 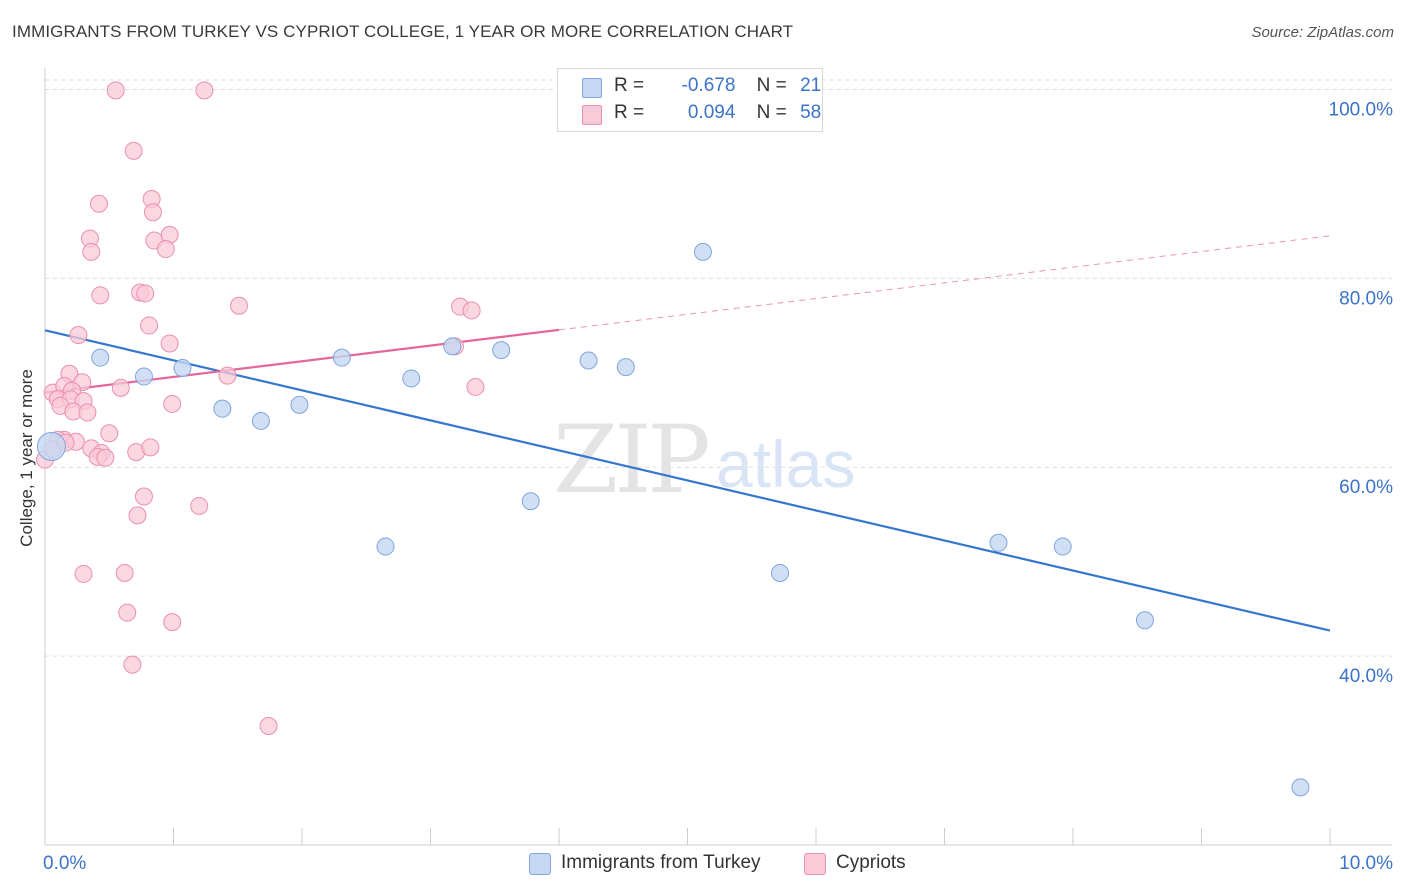 What do you see at coordinates (64, 863) in the screenshot?
I see `x-tick-label: 0.0%` at bounding box center [64, 863].